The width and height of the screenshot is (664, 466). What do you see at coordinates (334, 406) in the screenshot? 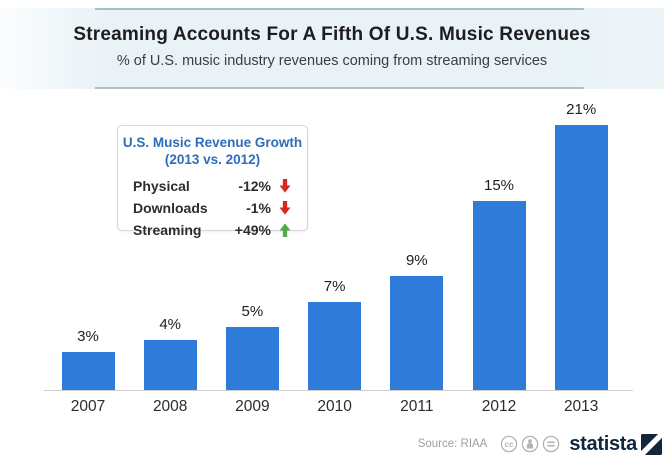
I see `x-axis-label: 2010` at bounding box center [334, 406].